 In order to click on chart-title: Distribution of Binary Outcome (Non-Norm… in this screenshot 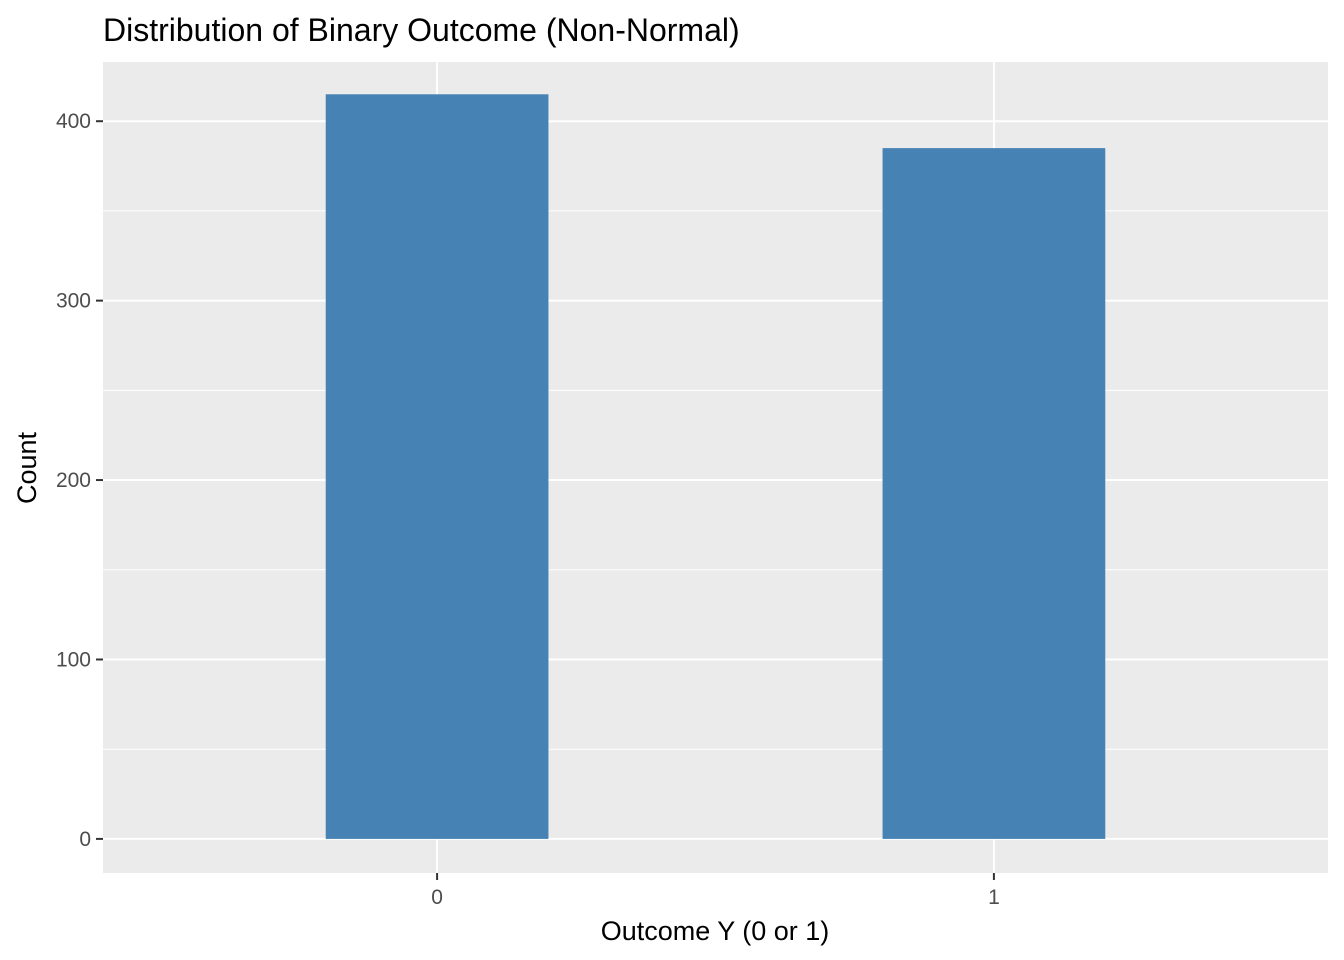, I will do `click(421, 30)`.